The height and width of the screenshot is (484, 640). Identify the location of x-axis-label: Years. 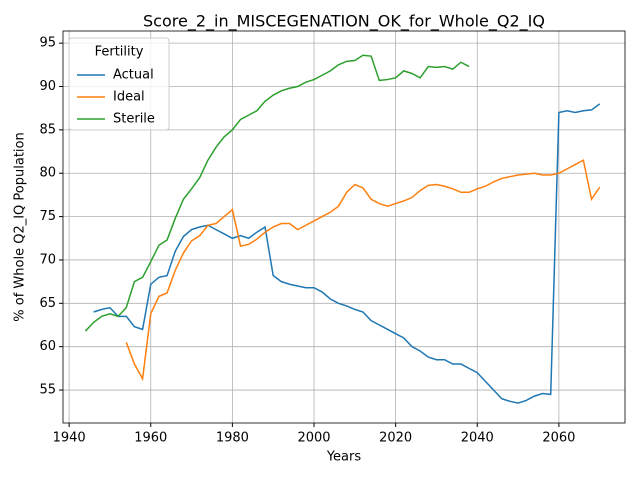
(344, 457).